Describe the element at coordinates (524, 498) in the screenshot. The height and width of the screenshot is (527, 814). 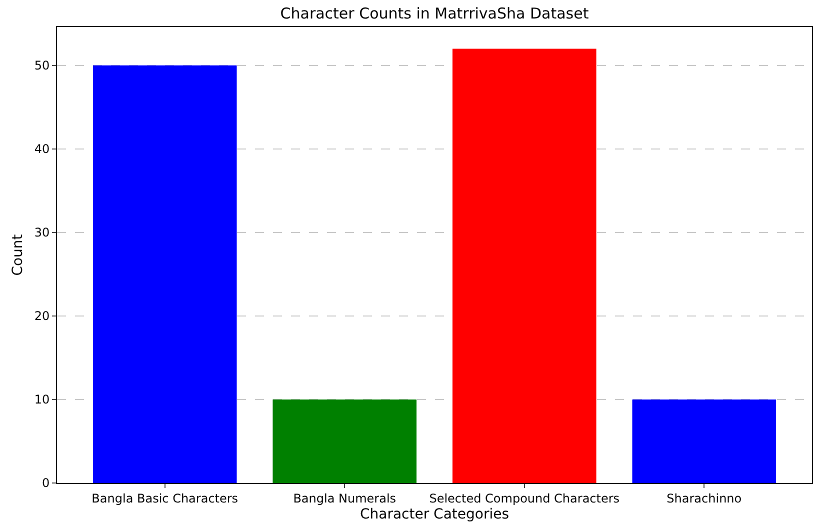
I see `x-tick-label: Selected Compound Characters` at that location.